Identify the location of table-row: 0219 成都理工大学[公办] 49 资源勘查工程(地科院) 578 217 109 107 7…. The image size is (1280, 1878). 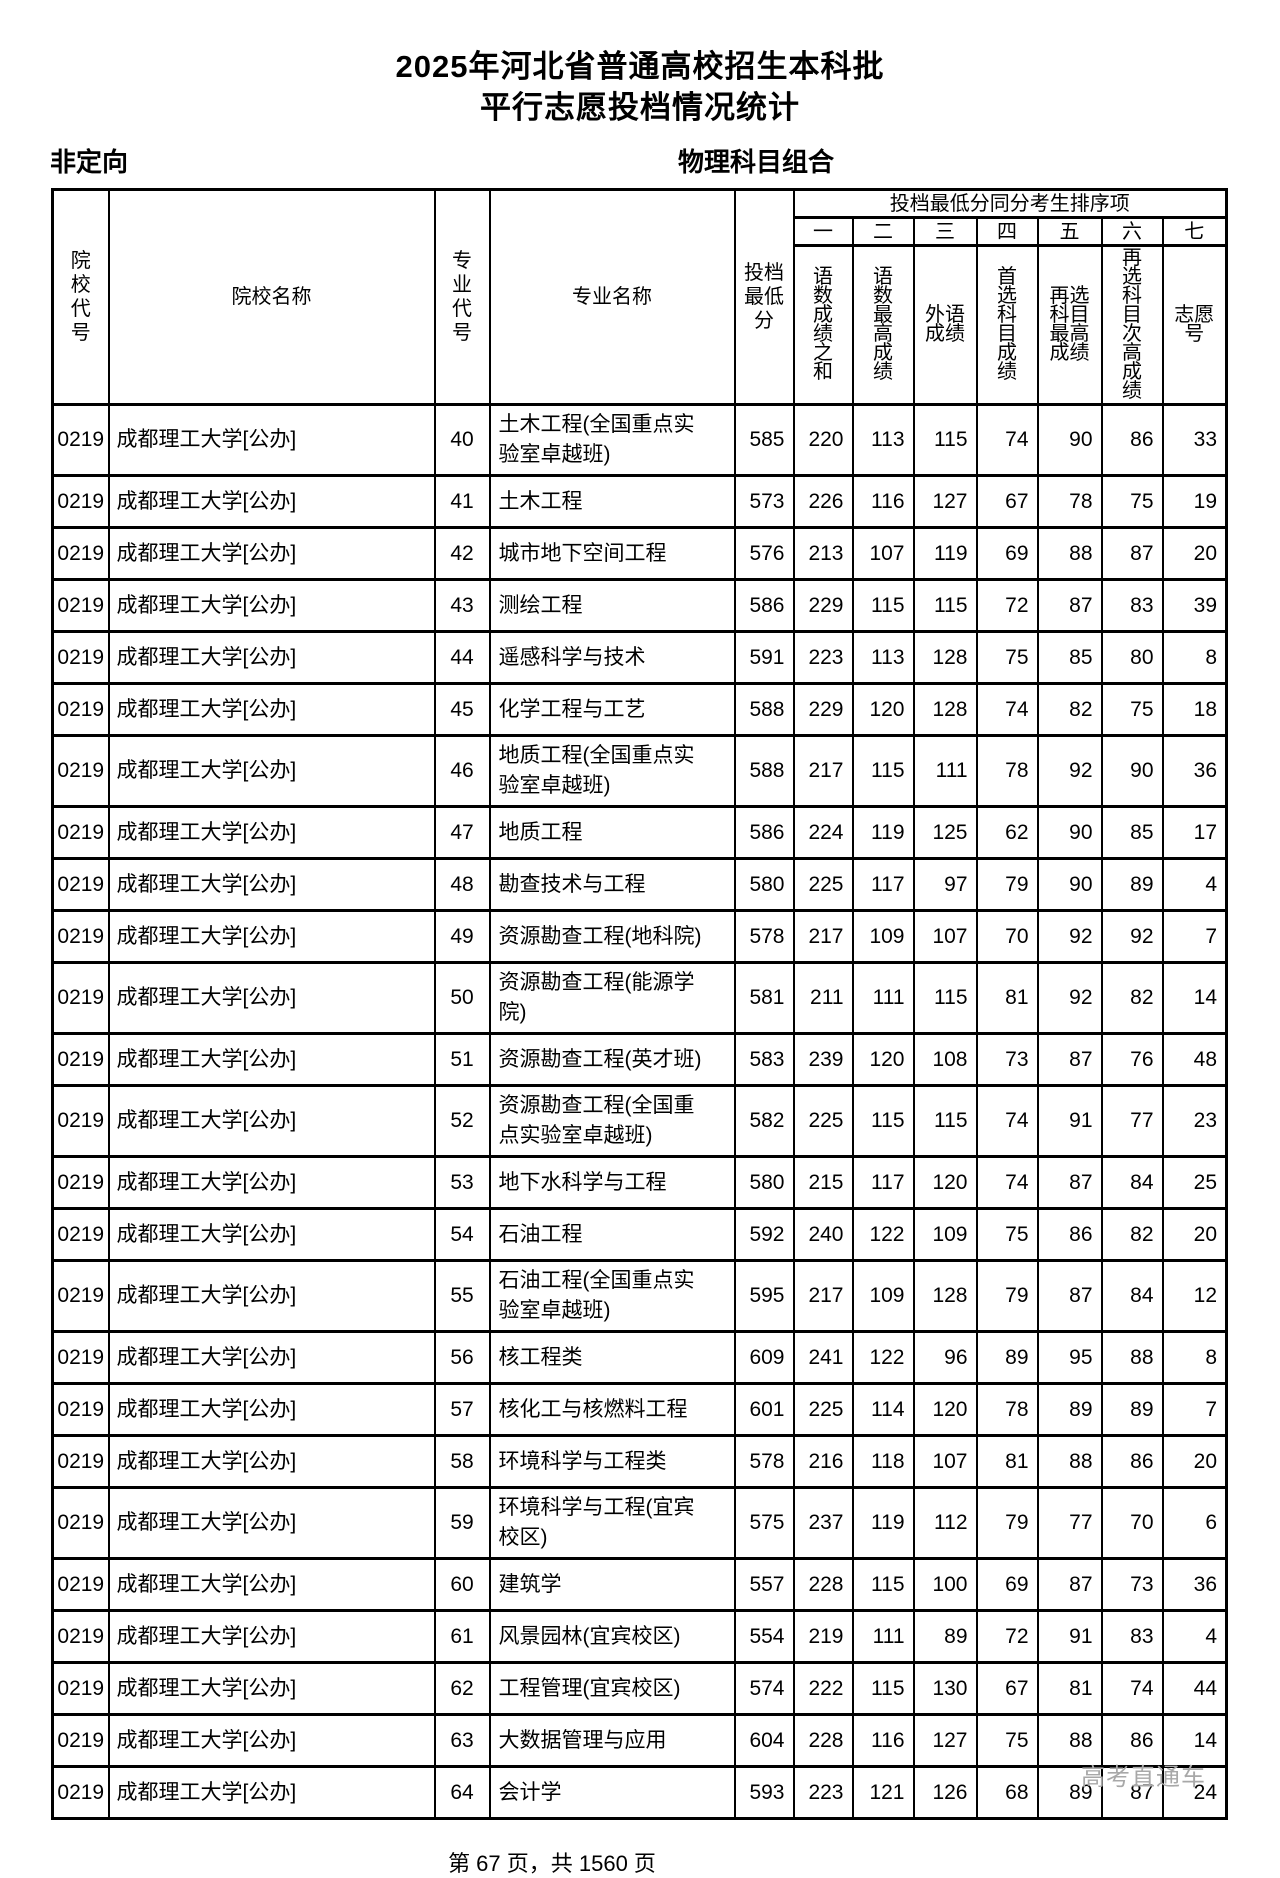
(639, 936).